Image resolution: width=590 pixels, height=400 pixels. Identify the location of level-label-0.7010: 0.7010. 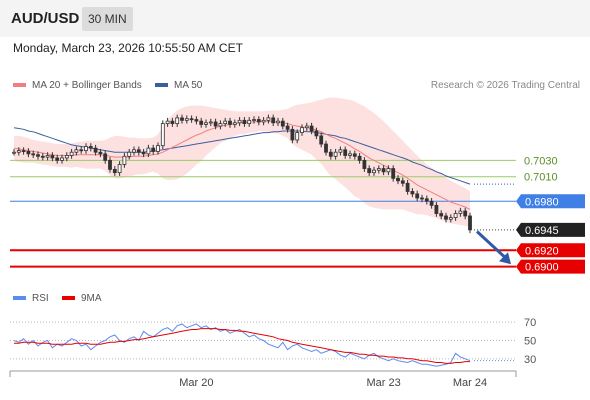
(541, 178).